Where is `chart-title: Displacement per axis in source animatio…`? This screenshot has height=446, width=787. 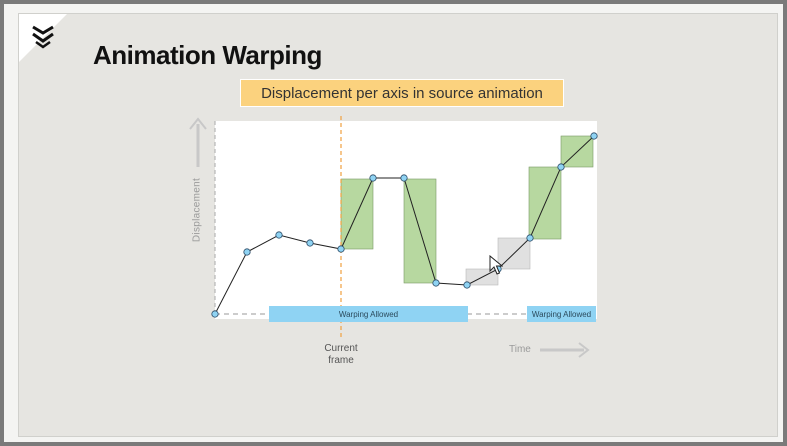 chart-title: Displacement per axis in source animatio… is located at coordinates (402, 93).